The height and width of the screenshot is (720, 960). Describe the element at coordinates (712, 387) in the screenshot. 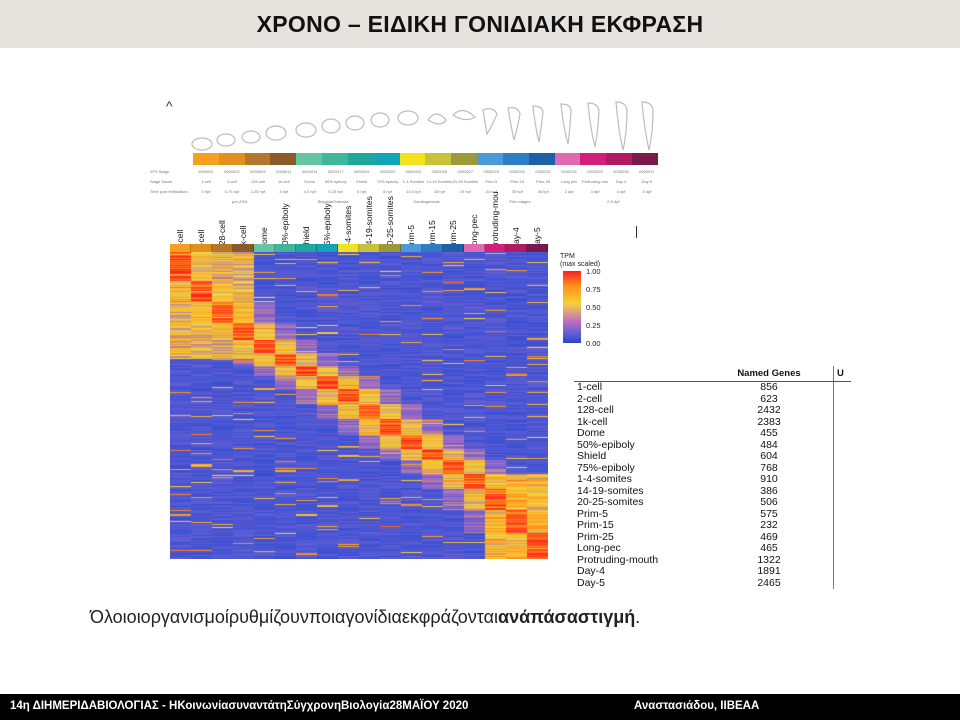

I see `table-row: 1-cell 856` at that location.